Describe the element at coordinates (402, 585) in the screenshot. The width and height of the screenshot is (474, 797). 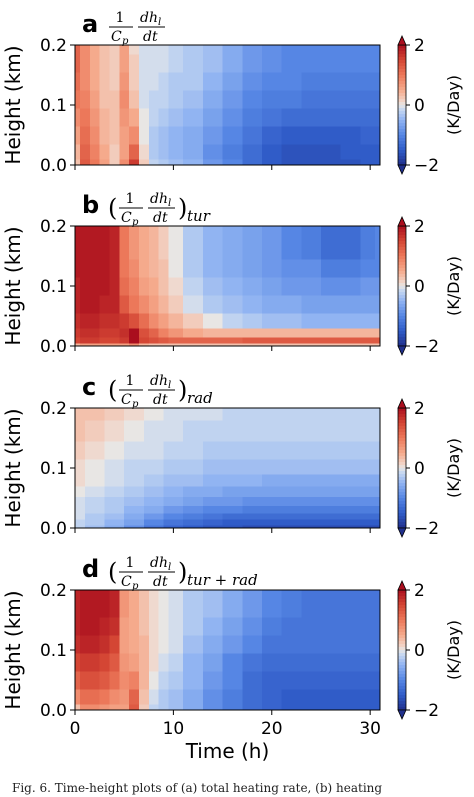
I see `colorbar-max-arrow` at that location.